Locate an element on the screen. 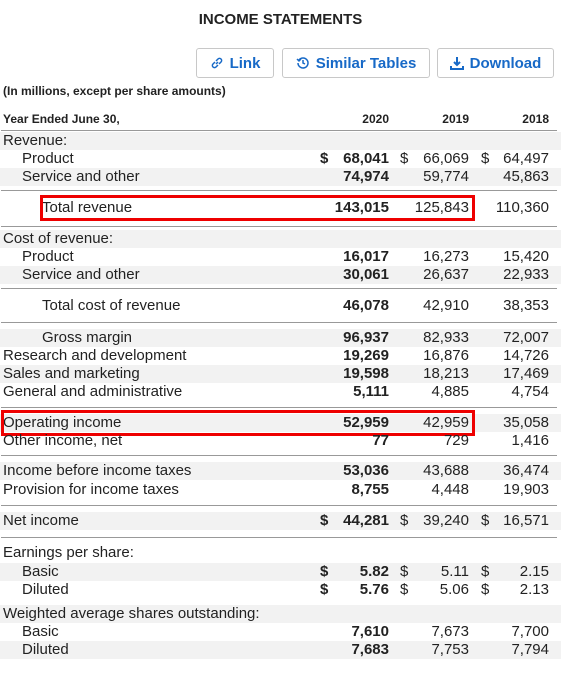 This screenshot has height=676, width=561. row-label: Net income is located at coordinates (41, 520).